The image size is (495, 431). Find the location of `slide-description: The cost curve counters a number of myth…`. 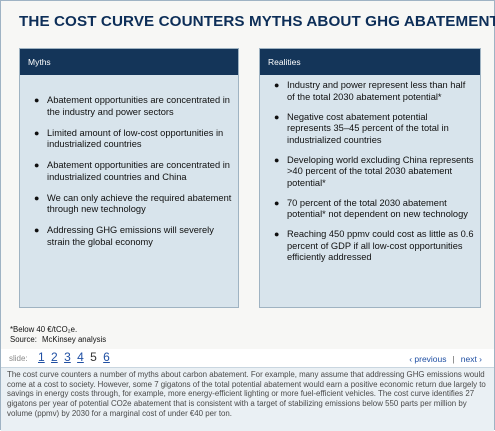

slide-description: The cost curve counters a number of myth… is located at coordinates (247, 399).